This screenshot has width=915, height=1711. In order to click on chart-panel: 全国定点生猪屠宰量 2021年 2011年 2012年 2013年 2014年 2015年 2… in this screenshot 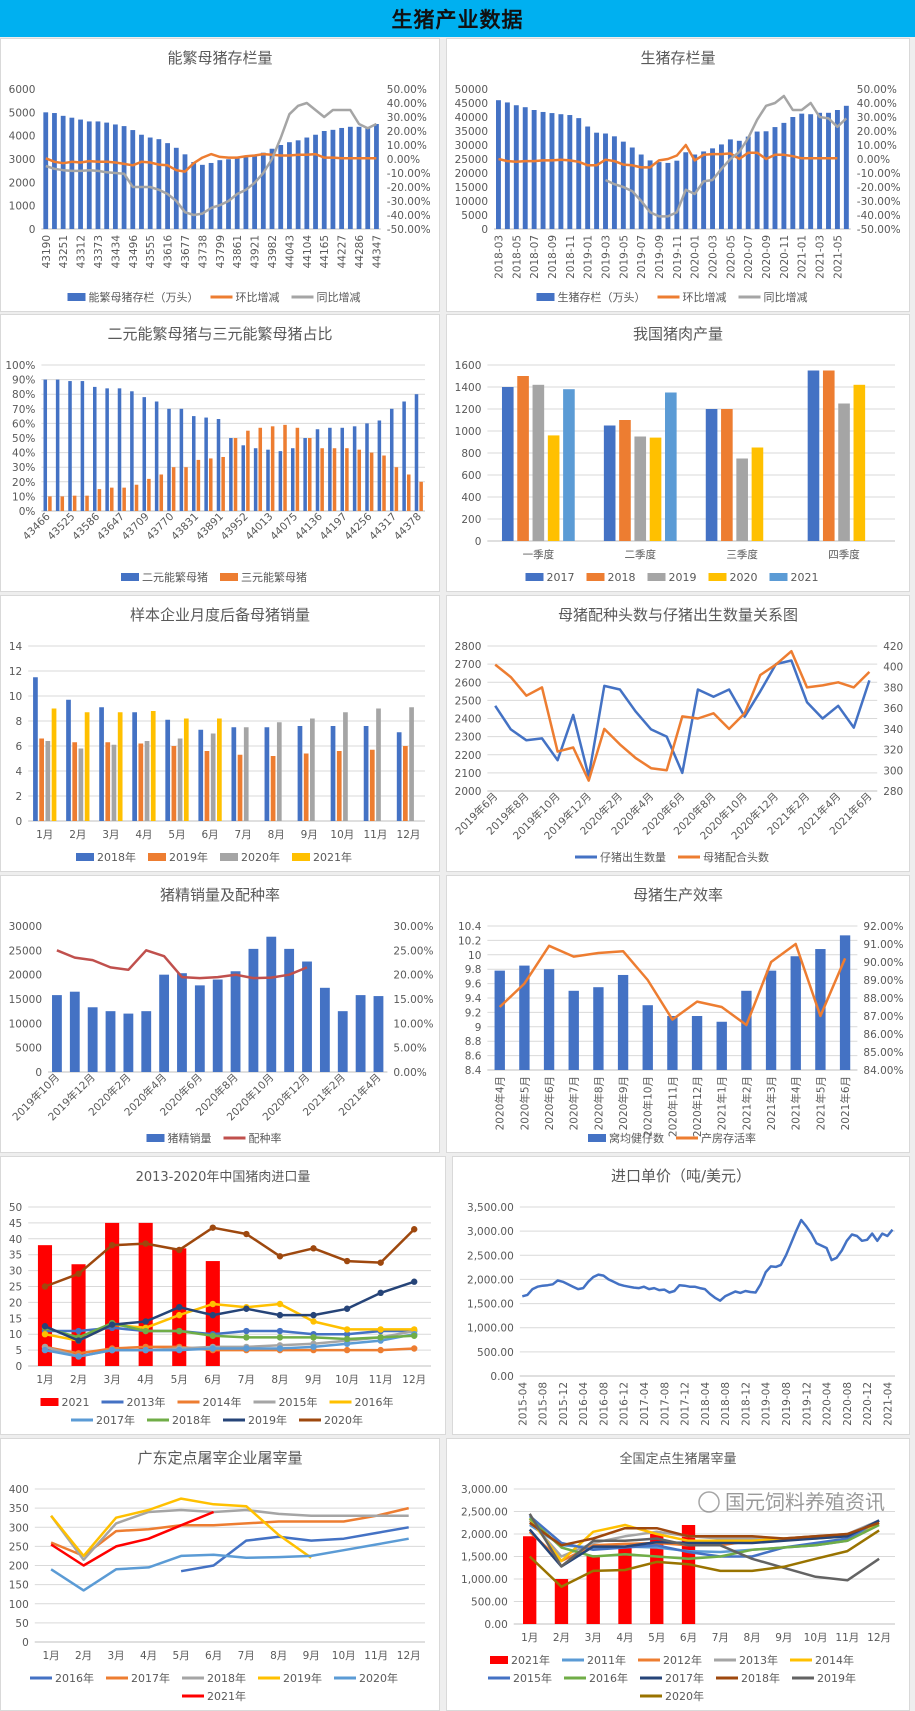, I will do `click(678, 1574)`.